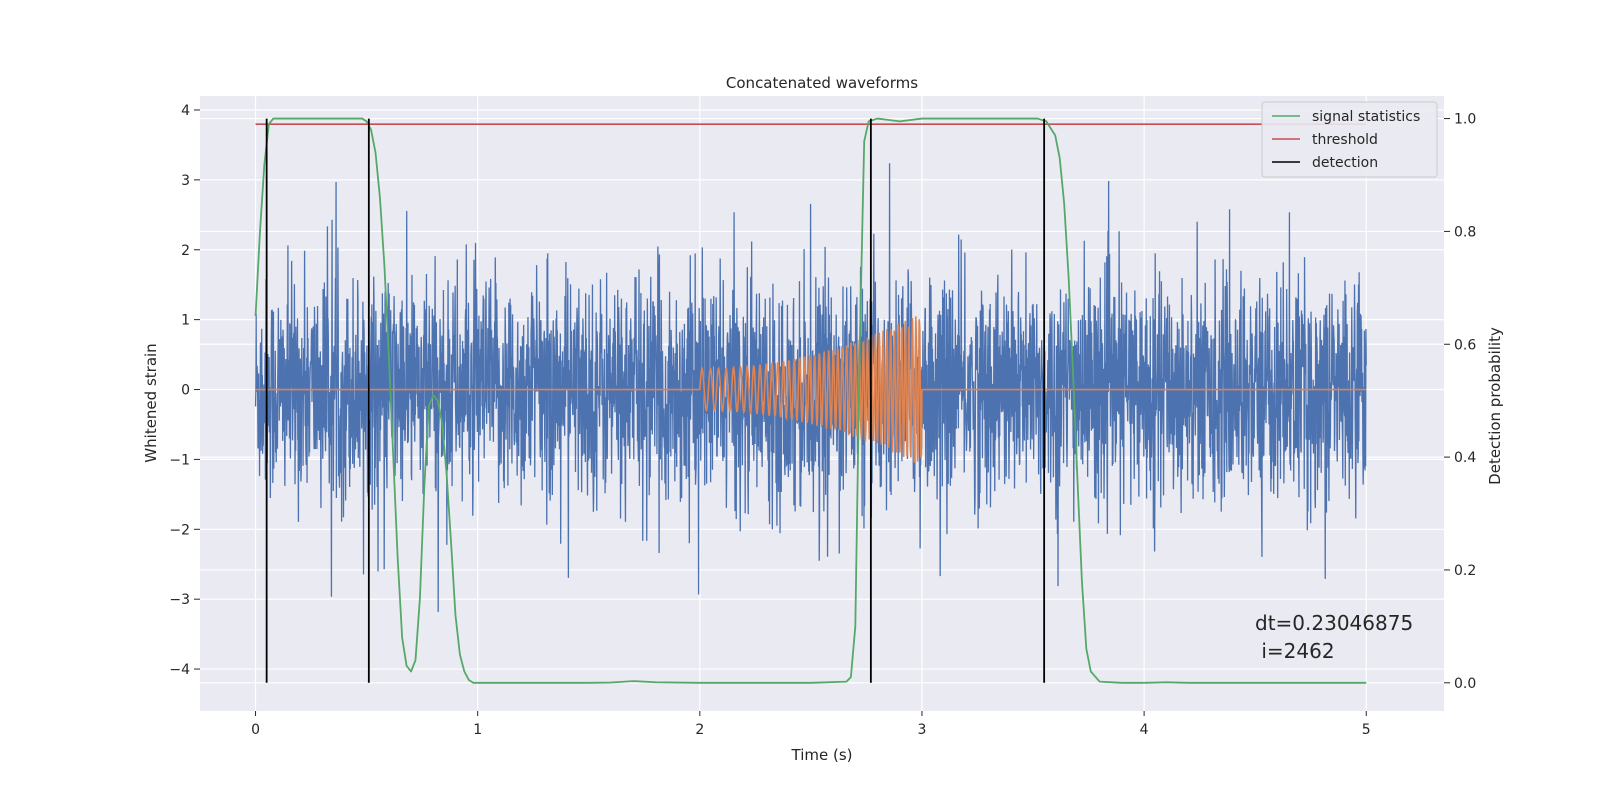  Describe the element at coordinates (1465, 458) in the screenshot. I see `y2-tick-label: 0.4` at that location.